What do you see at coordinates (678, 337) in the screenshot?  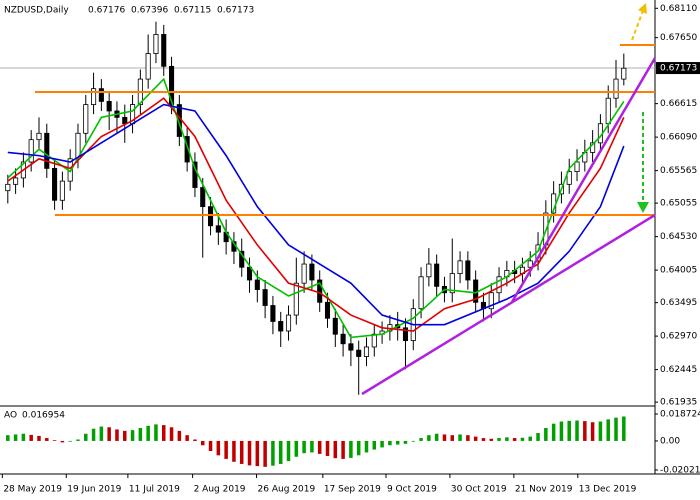 I see `y-tick-label: 0.62970` at bounding box center [678, 337].